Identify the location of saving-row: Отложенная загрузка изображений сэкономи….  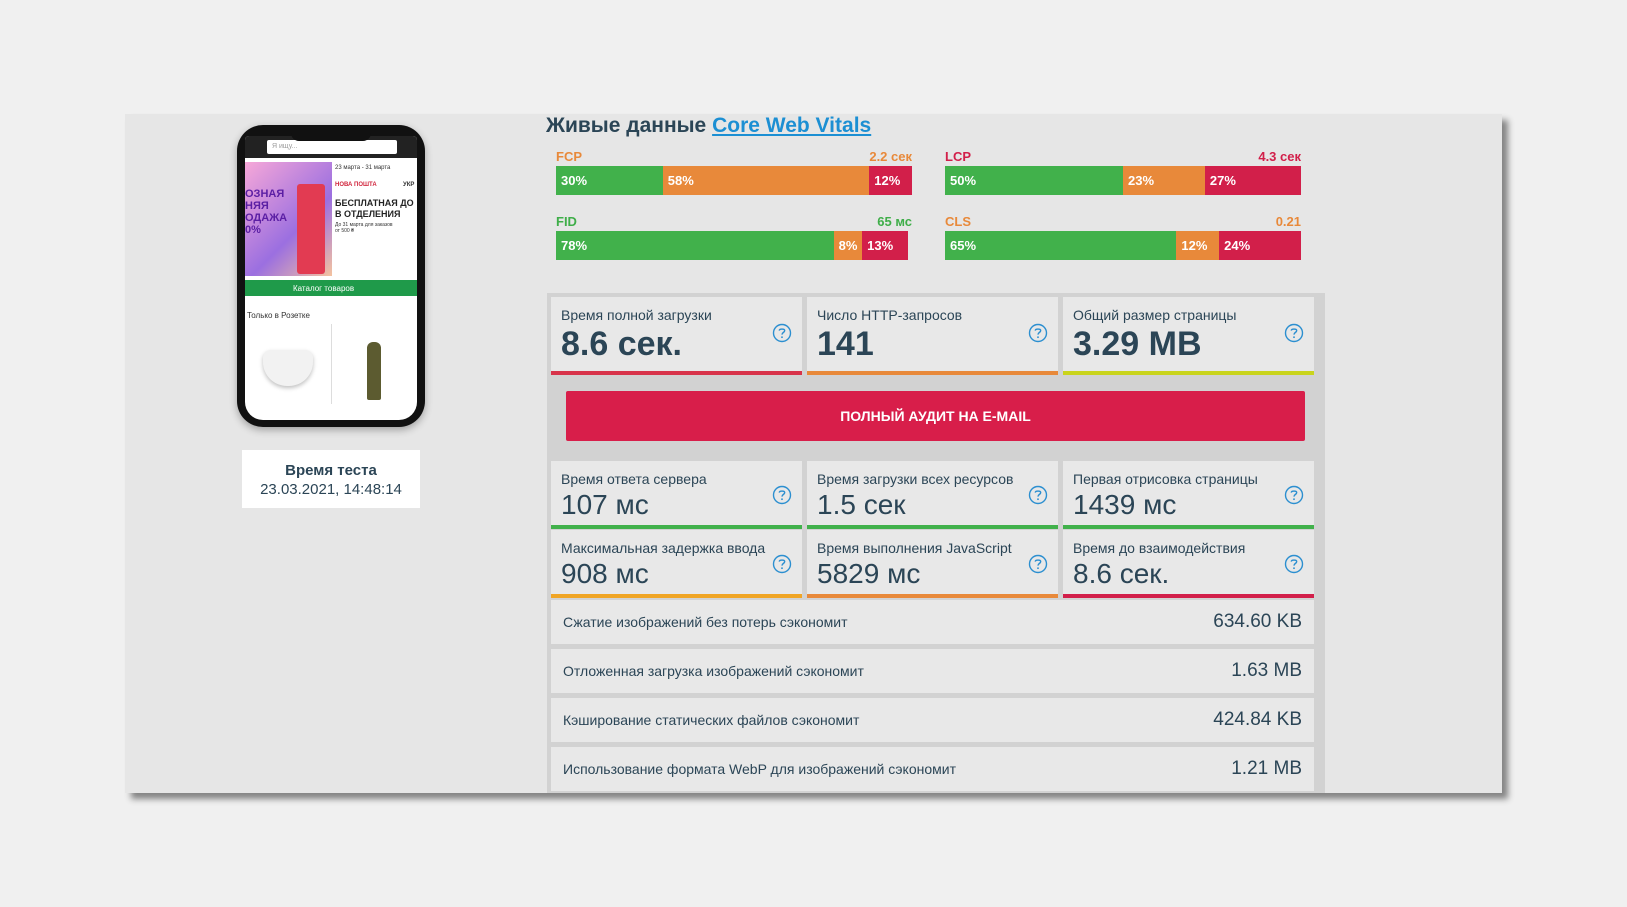
(932, 671).